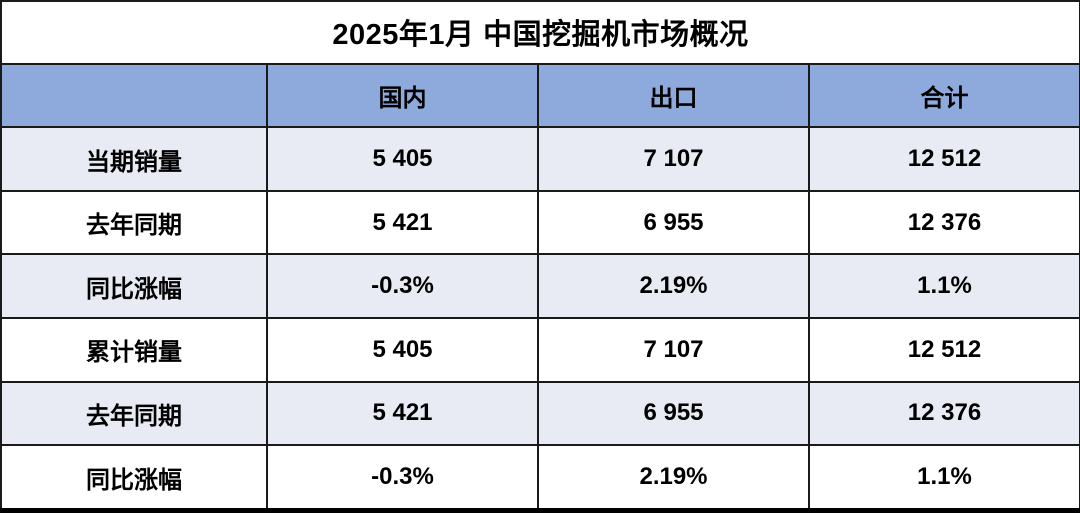  I want to click on row-label: 累计销量, so click(134, 350).